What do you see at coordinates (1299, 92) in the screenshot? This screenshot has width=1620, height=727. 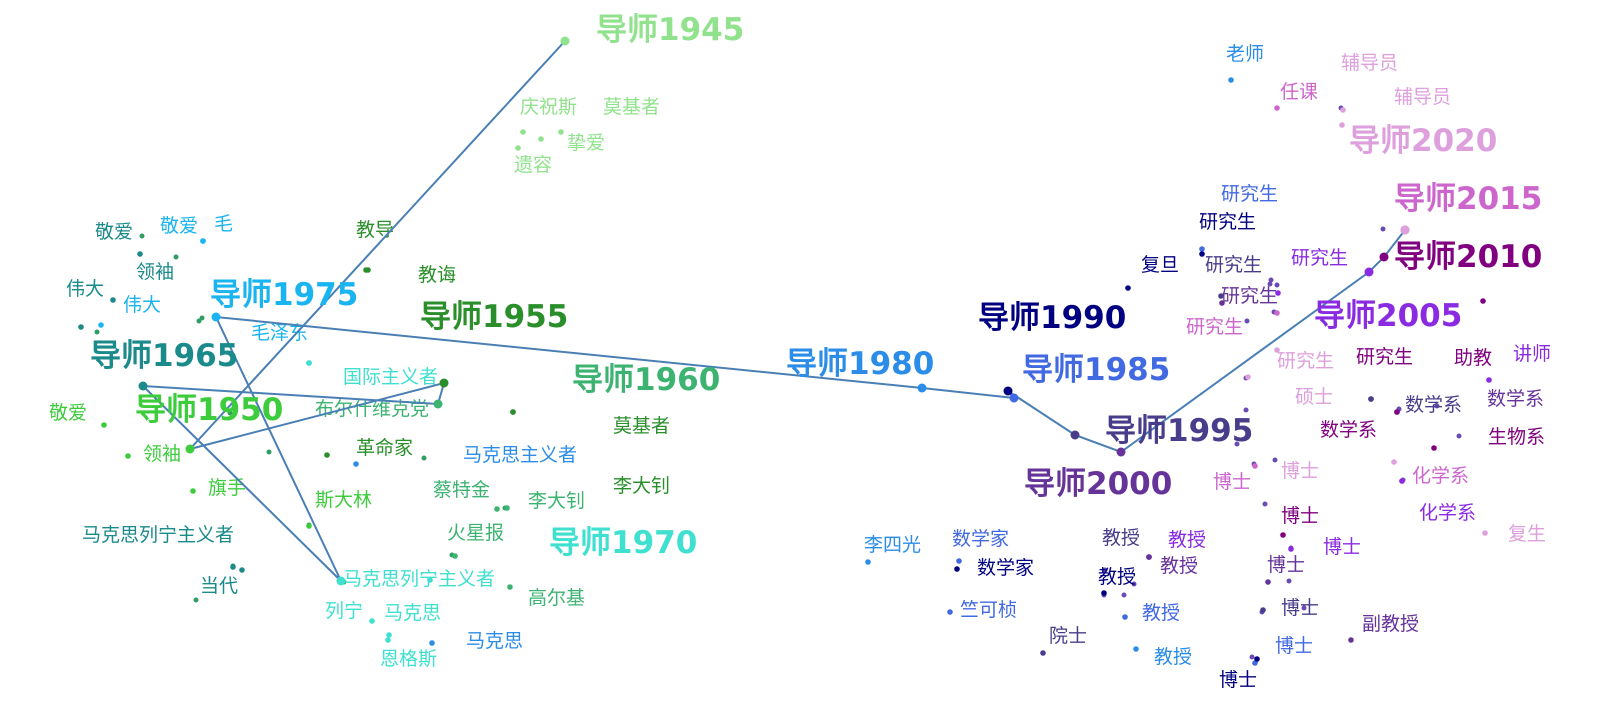 I see `word-label: 任课` at bounding box center [1299, 92].